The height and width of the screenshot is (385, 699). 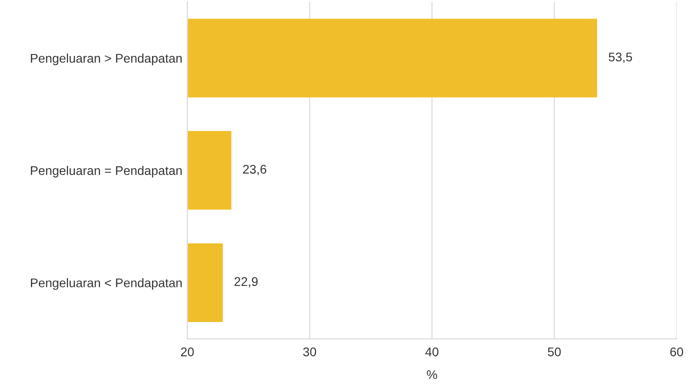 What do you see at coordinates (309, 351) in the screenshot?
I see `x-tick-label: 30` at bounding box center [309, 351].